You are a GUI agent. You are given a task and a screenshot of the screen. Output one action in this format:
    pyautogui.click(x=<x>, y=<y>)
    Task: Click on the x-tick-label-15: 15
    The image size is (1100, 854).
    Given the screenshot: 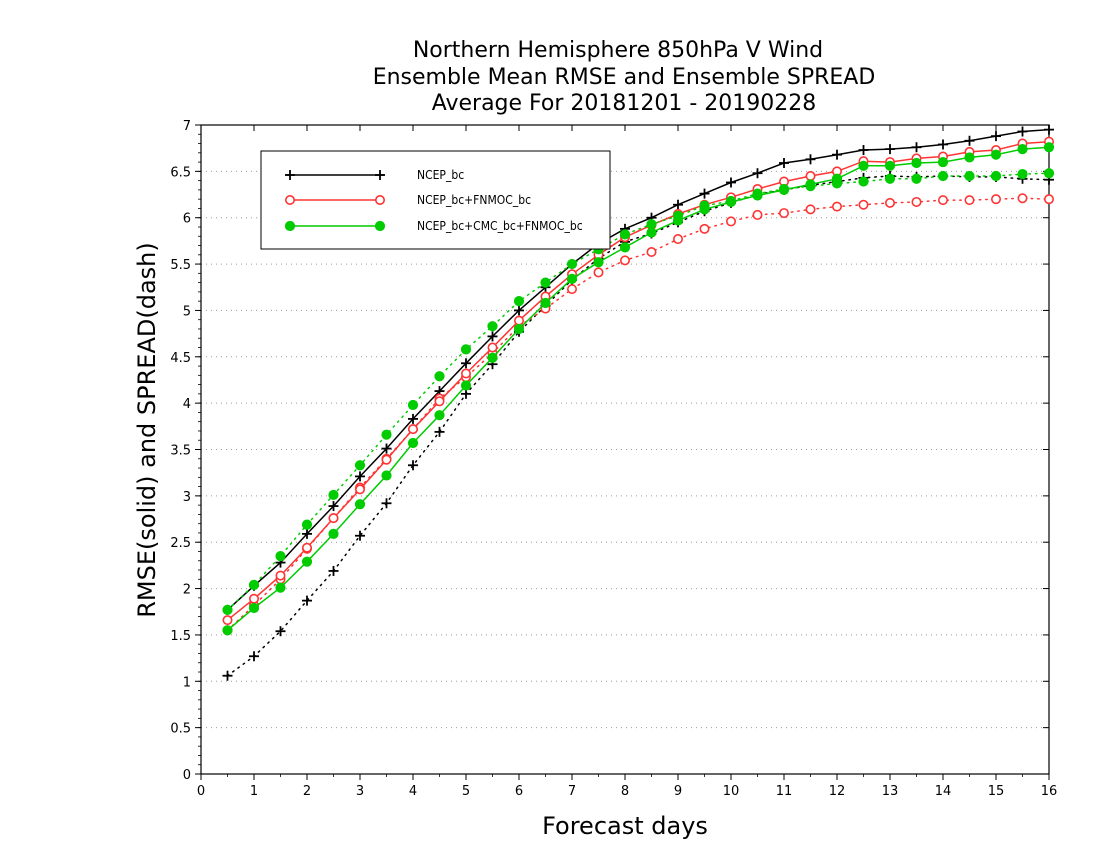 What is the action you would take?
    pyautogui.click(x=996, y=791)
    